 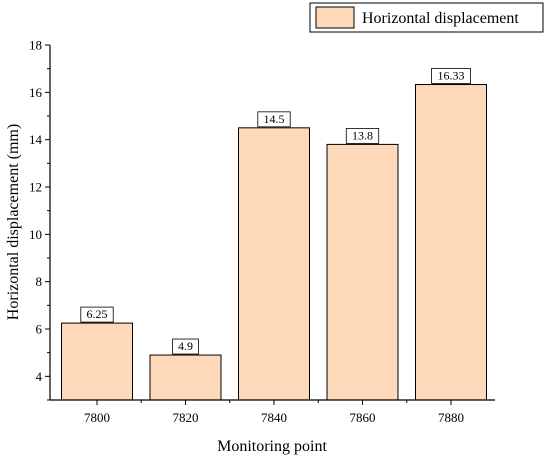 What do you see at coordinates (35, 45) in the screenshot?
I see `y-tick-label: 18` at bounding box center [35, 45].